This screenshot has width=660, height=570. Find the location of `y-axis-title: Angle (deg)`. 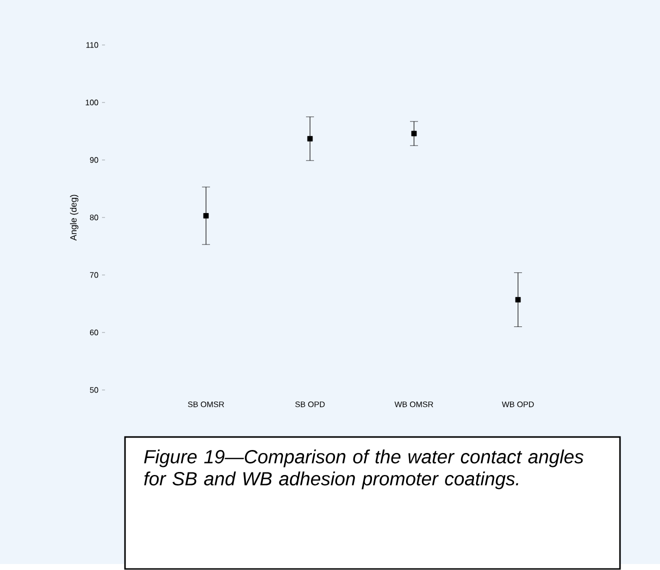

y-axis-title: Angle (deg) is located at coordinates (74, 218).